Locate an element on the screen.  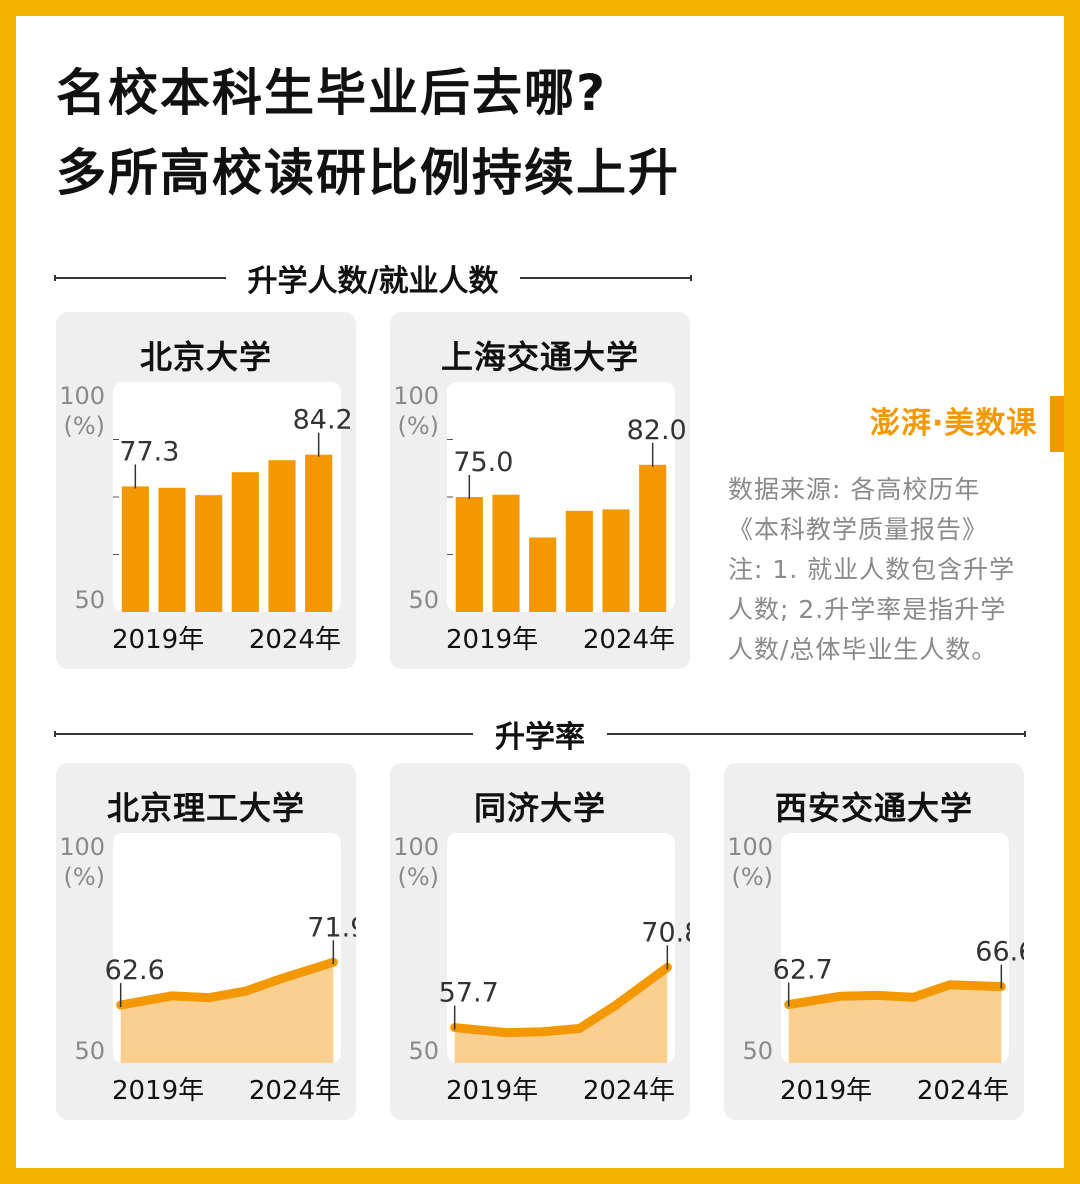
chart-panel-xjtu: 100(%) 50 62.7 66.6 2019年 2024年 西安交通大学 is located at coordinates (874, 941).